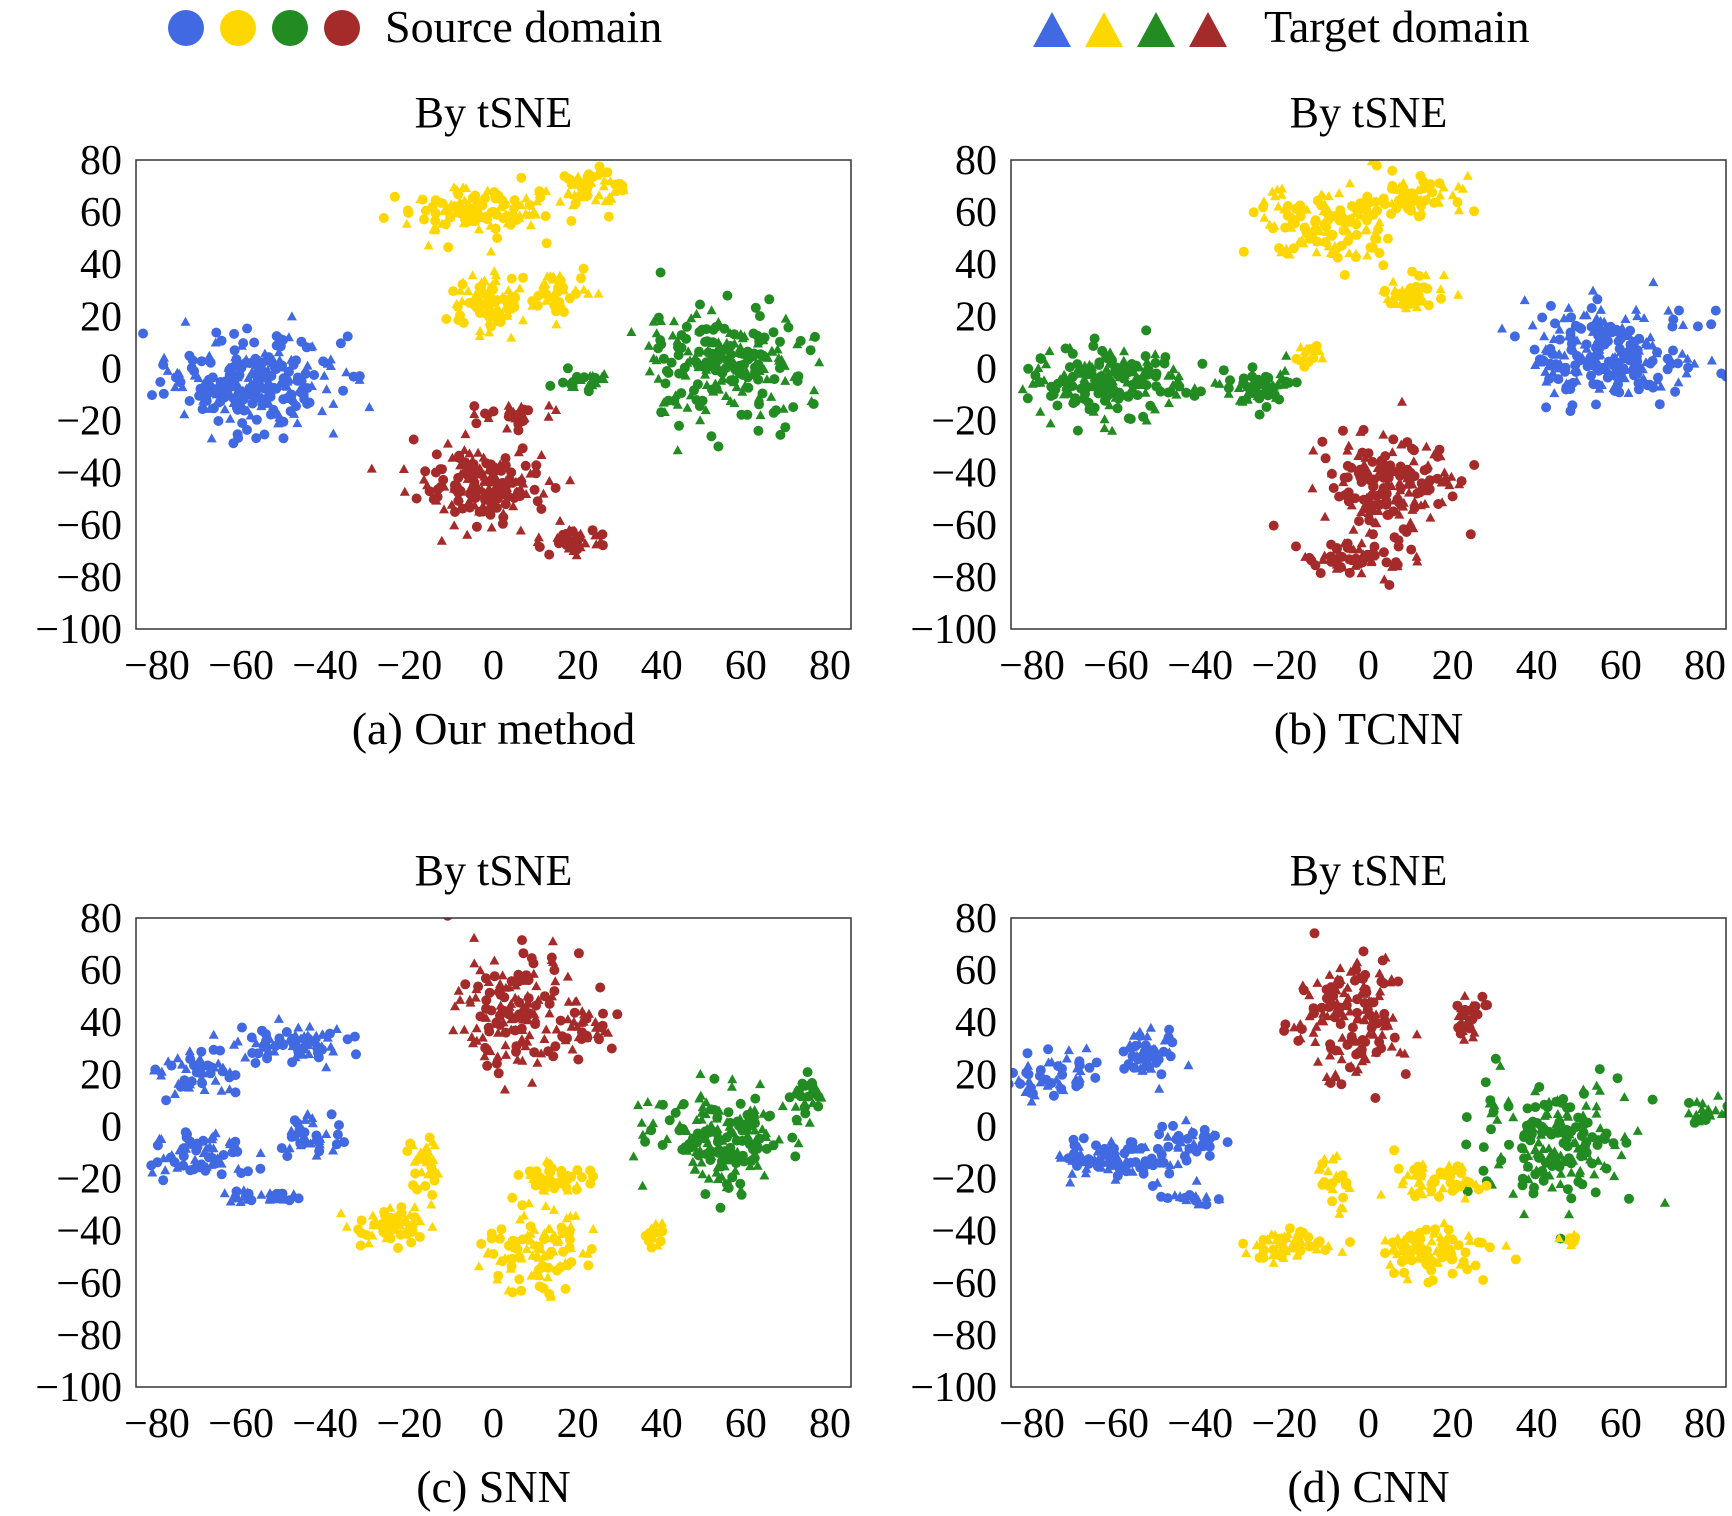 Image resolution: width=1732 pixels, height=1516 pixels. What do you see at coordinates (1368, 666) in the screenshot?
I see `x-tick-label: 0` at bounding box center [1368, 666].